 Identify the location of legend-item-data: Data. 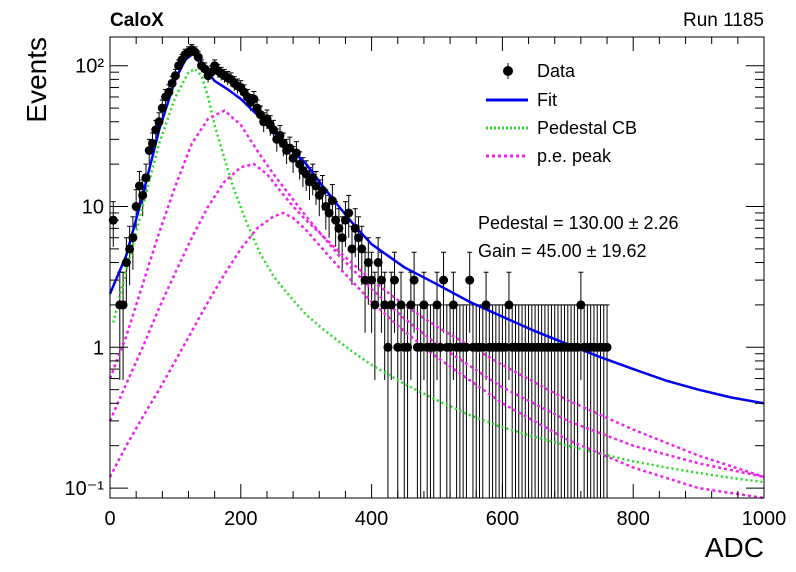
(539, 71).